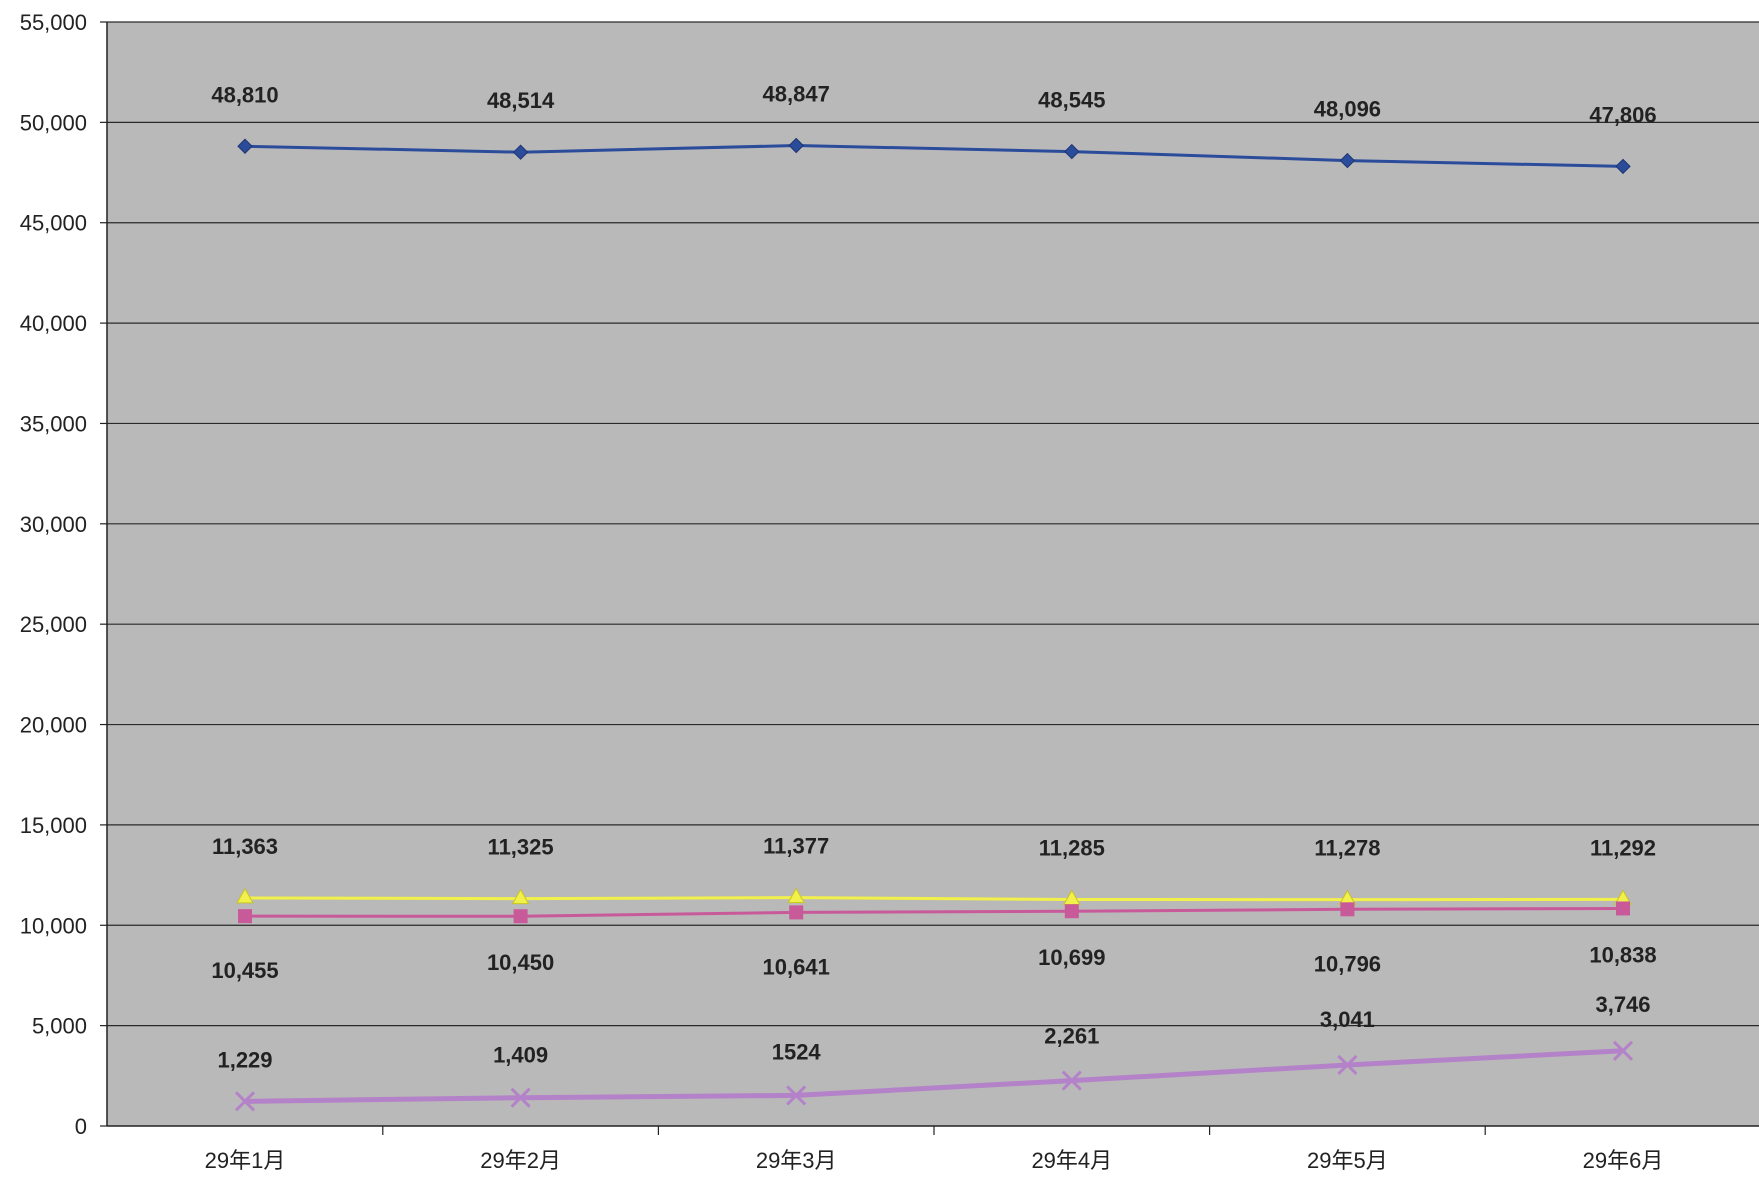 This screenshot has height=1179, width=1759. Describe the element at coordinates (796, 94) in the screenshot. I see `data-label: 48,847` at that location.